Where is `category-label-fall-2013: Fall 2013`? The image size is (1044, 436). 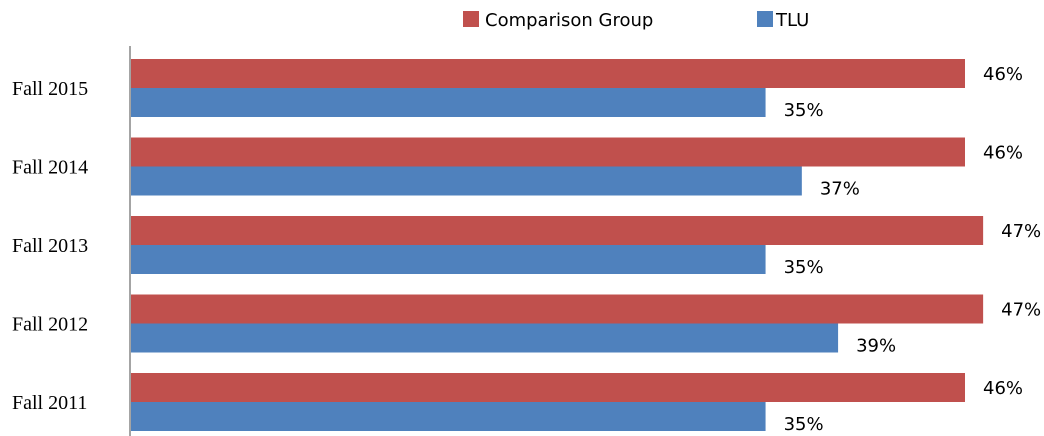
category-label-fall-2013: Fall 2013 is located at coordinates (50, 246).